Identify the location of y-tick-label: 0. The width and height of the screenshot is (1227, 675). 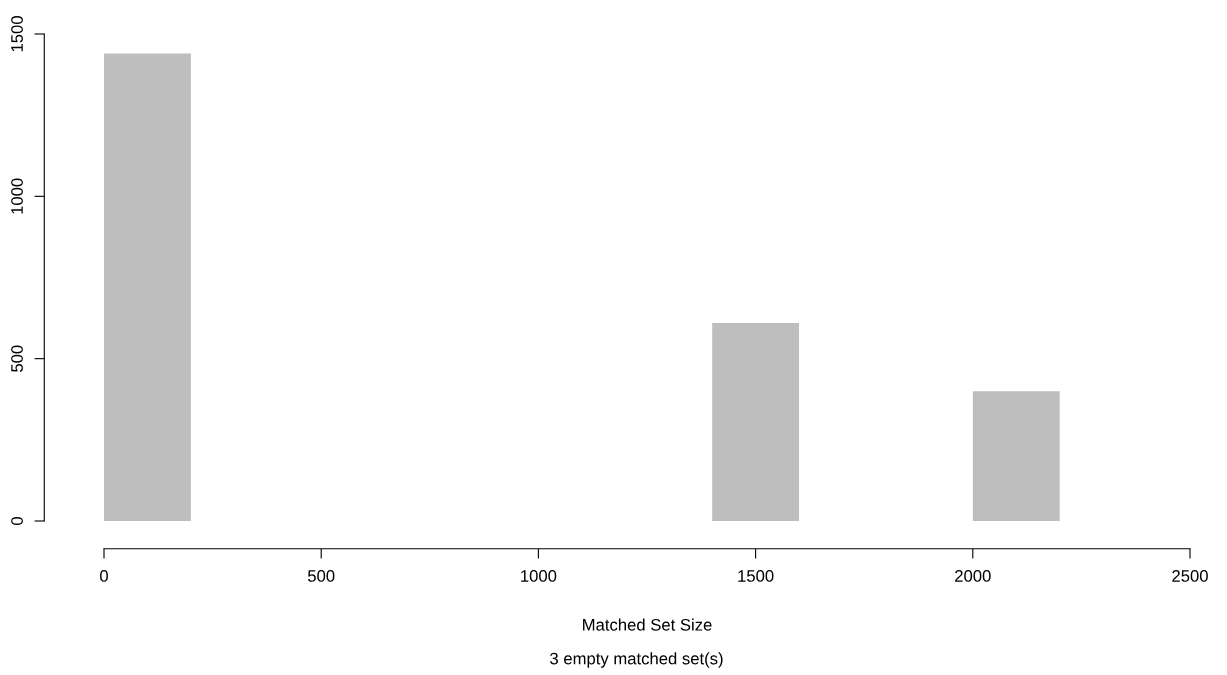
(17, 521).